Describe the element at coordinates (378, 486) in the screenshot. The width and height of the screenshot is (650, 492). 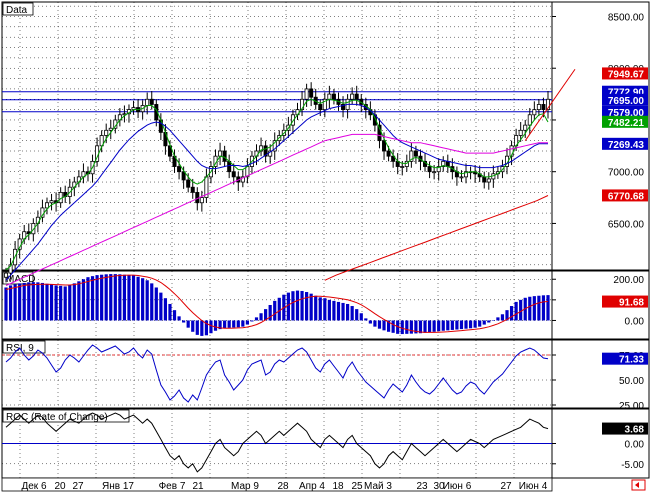
I see `x-tick-label: Май 3` at that location.